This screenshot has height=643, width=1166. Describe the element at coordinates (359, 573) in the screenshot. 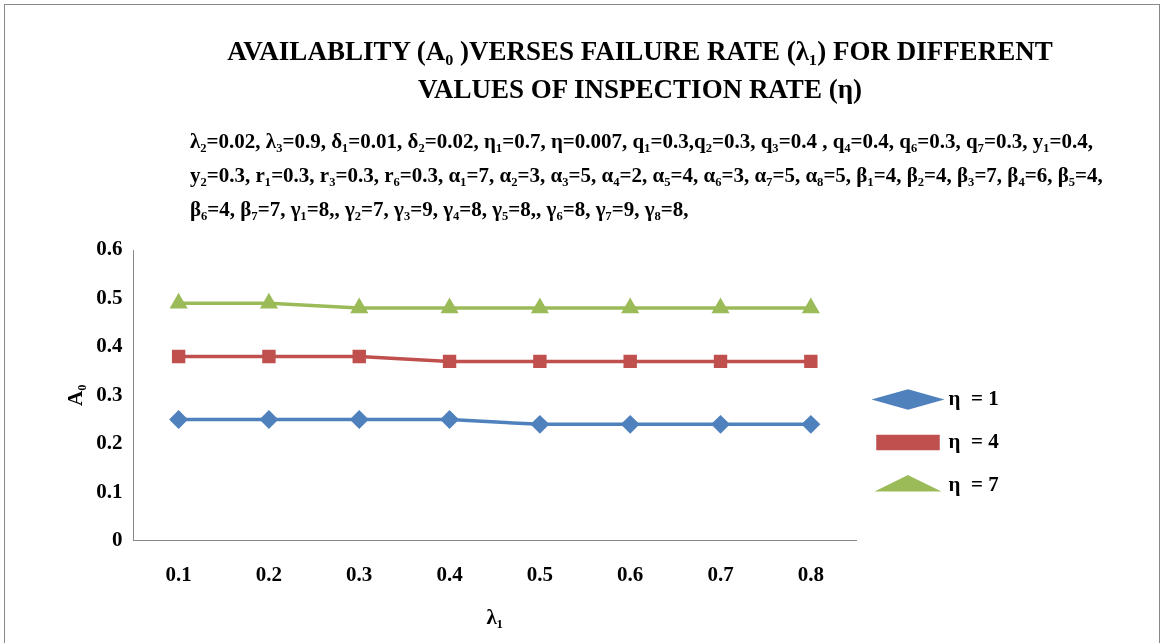

I see `x-tick-label: 0.3` at that location.